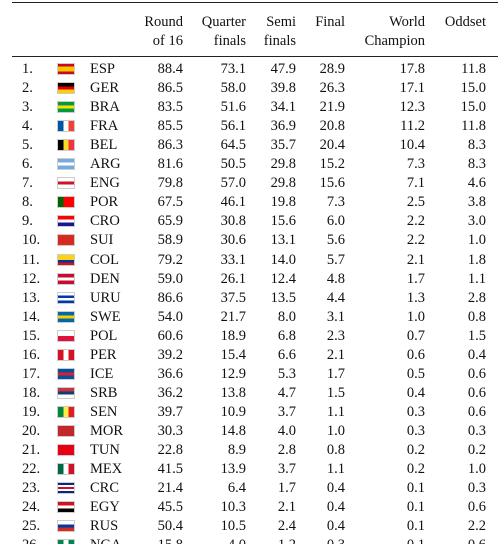  Describe the element at coordinates (31, 430) in the screenshot. I see `rank: 20.` at that location.